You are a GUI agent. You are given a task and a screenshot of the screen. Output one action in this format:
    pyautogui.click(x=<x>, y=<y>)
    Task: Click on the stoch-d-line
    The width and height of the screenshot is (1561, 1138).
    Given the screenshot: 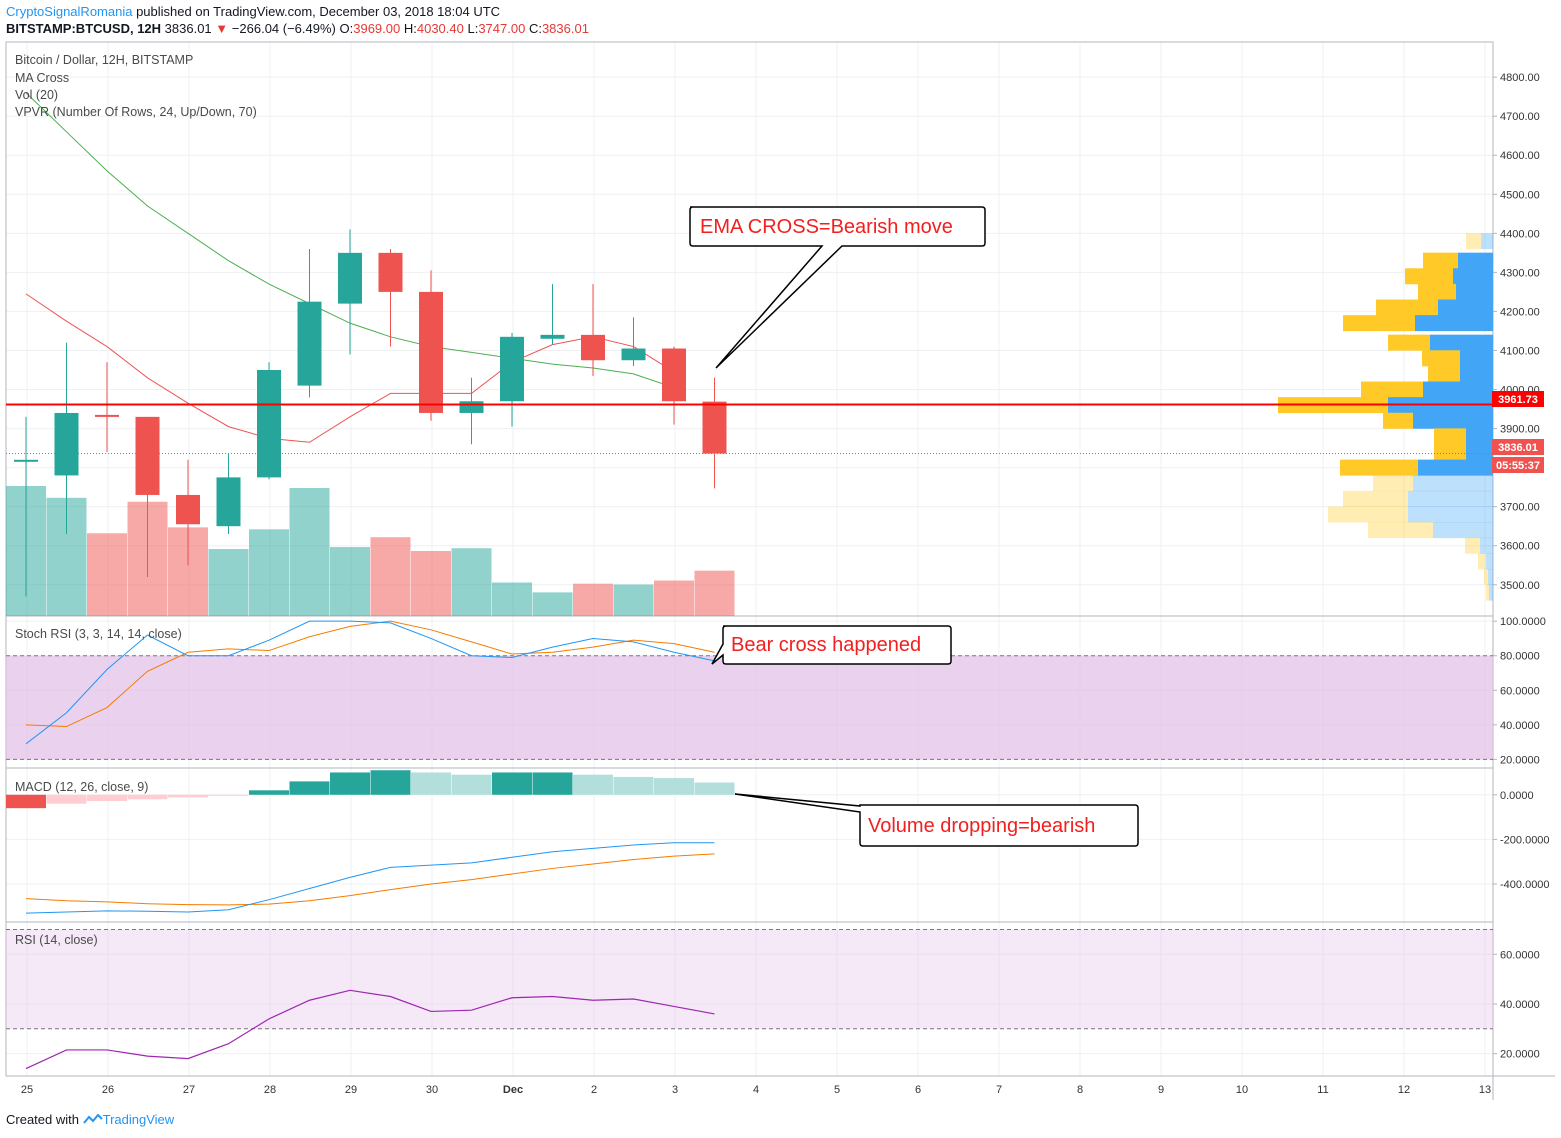 What is the action you would take?
    pyautogui.click(x=370, y=674)
    